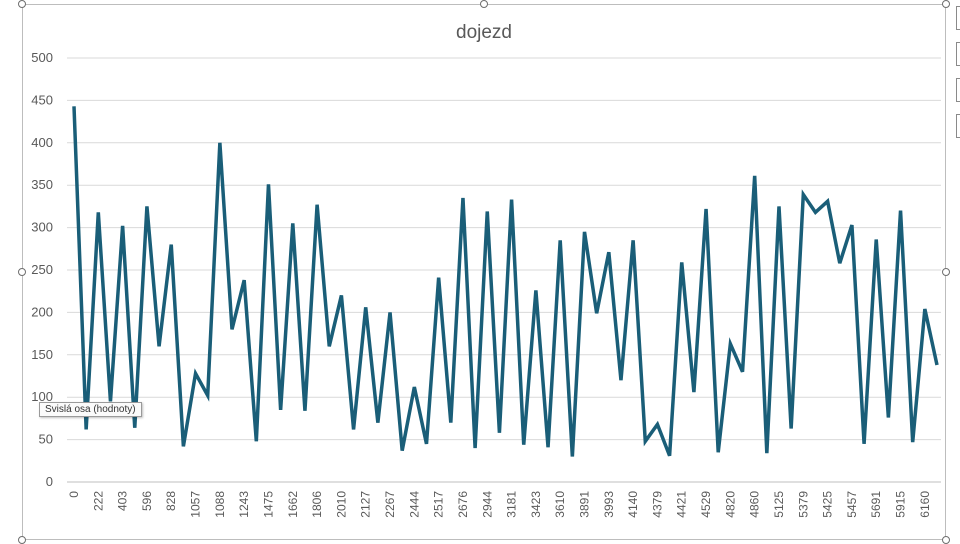  I want to click on resize-handle-bottom-left, so click(22, 540).